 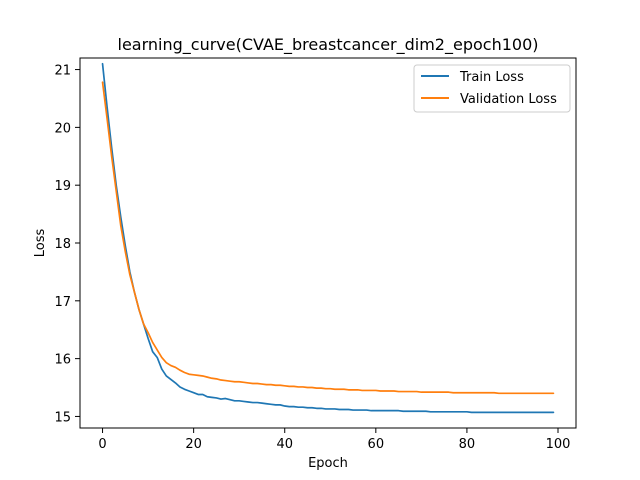 What do you see at coordinates (376, 444) in the screenshot?
I see `x-tick-label-60: 60` at bounding box center [376, 444].